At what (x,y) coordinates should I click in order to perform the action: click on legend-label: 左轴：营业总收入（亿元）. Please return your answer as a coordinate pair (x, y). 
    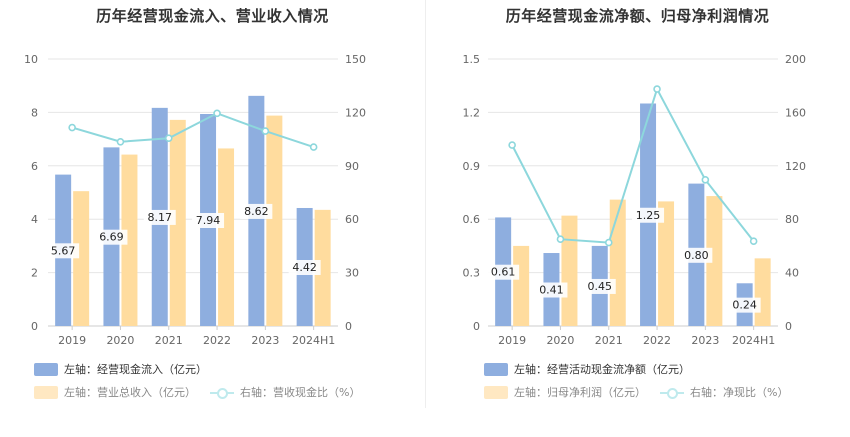
    Looking at the image, I should click on (130, 392).